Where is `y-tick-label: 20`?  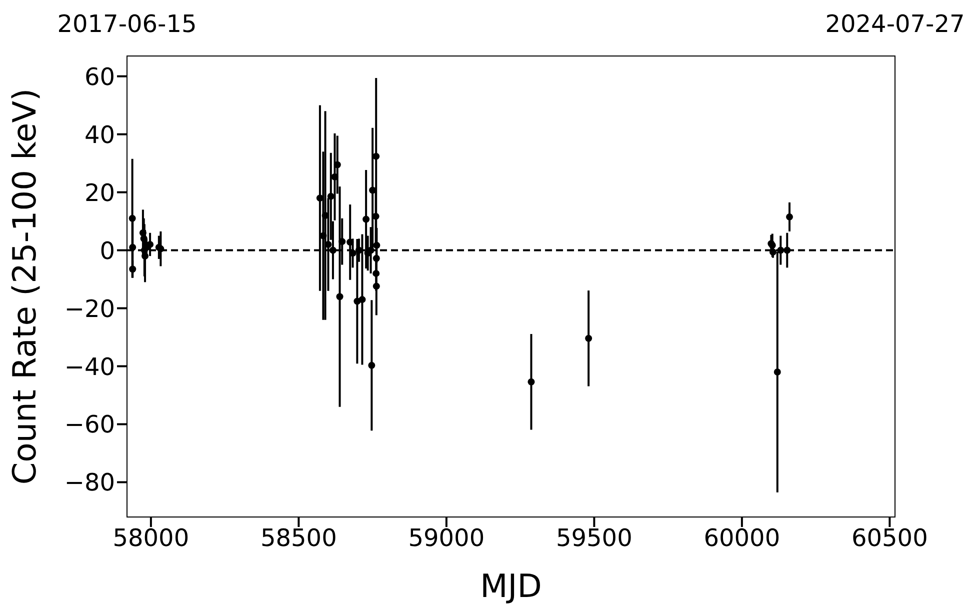 y-tick-label: 20 is located at coordinates (99, 192).